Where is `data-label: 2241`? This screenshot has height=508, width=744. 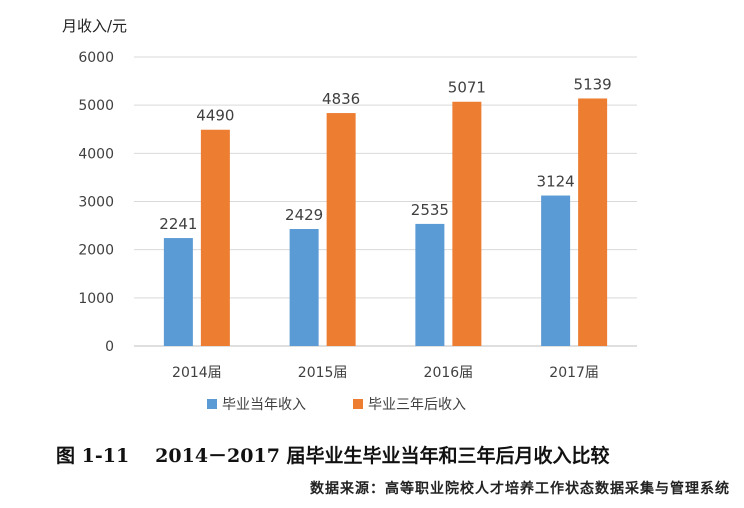
data-label: 2241 is located at coordinates (178, 224).